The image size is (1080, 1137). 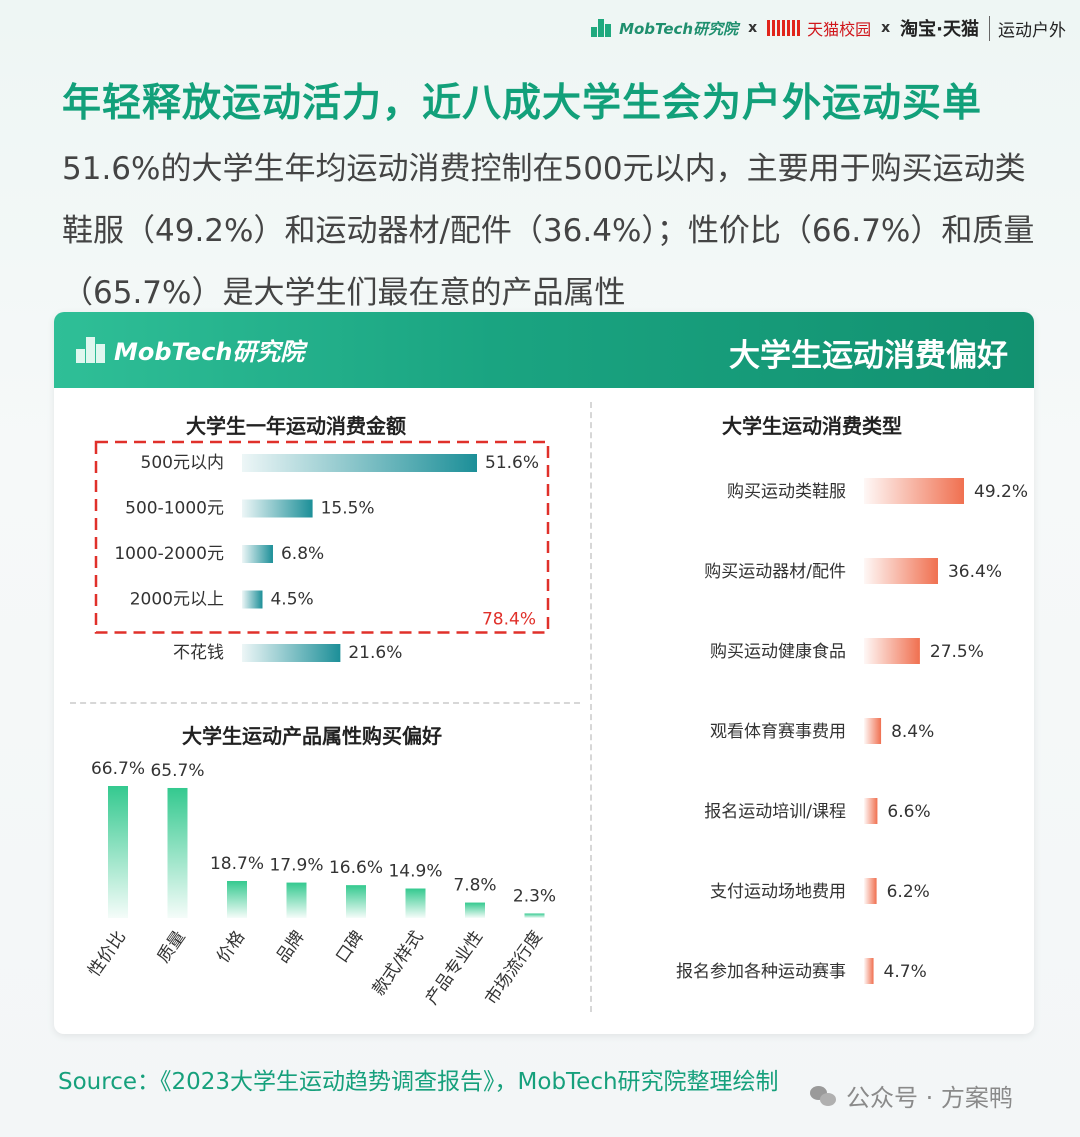 I want to click on source-note: Source：《2023大学生运动趋势调查报告》，MobTech研究院整理绘制, so click(x=418, y=1082).